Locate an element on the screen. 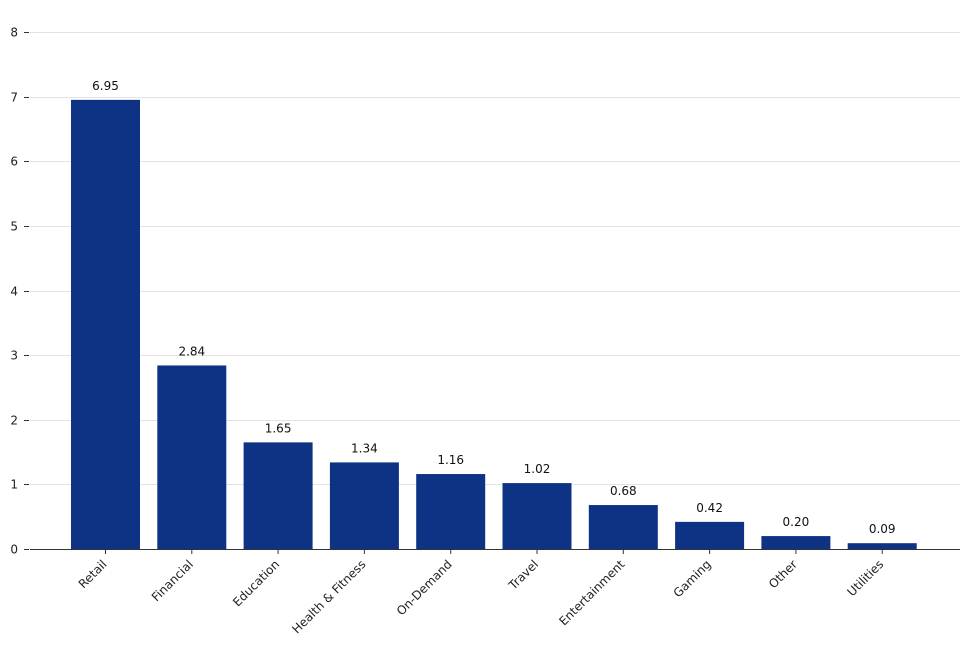  data-label: 1.34 is located at coordinates (364, 448).